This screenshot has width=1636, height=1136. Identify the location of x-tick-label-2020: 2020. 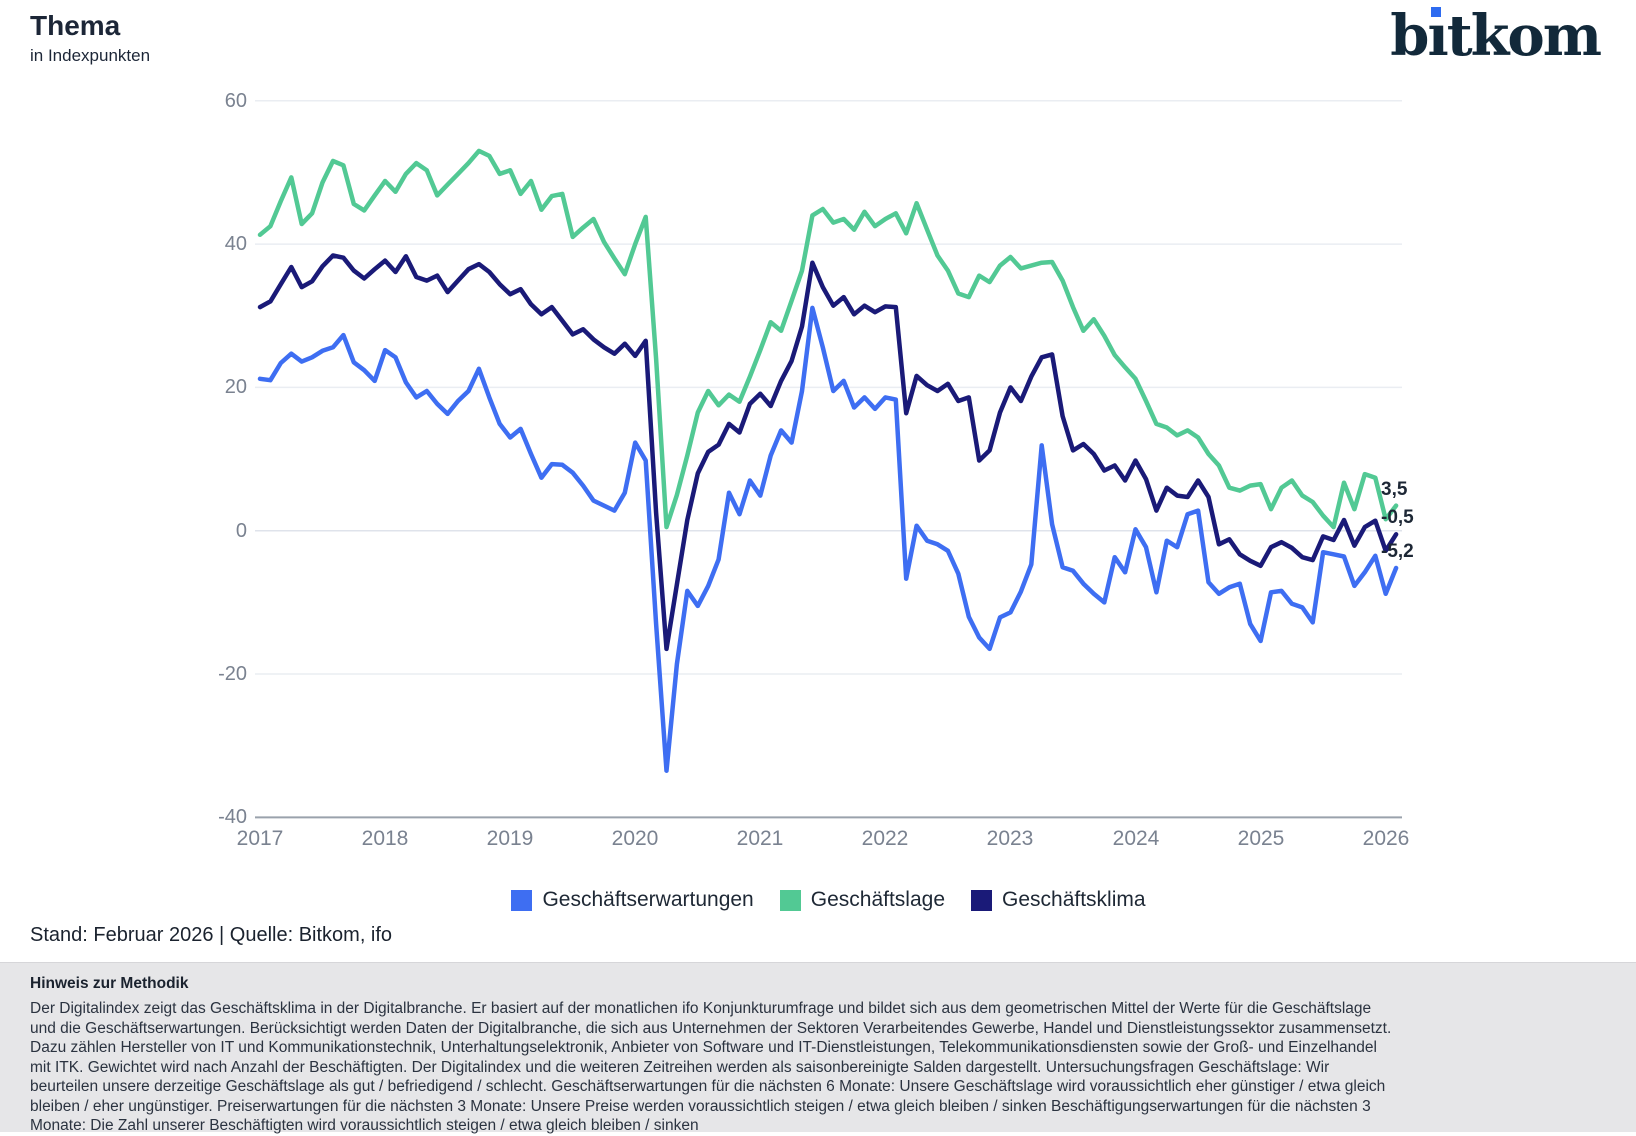
(635, 838).